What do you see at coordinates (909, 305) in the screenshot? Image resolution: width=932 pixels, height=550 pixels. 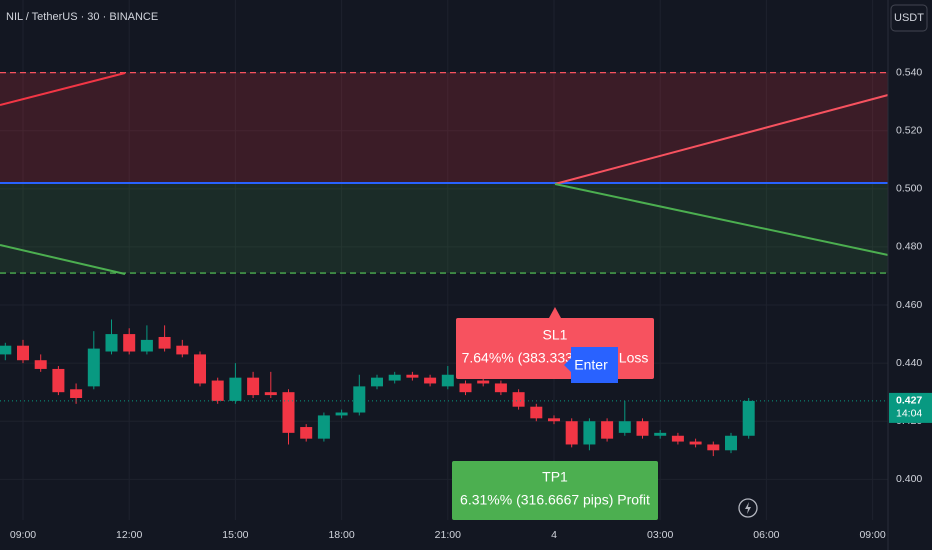 I see `y-tick-label: 0.460` at bounding box center [909, 305].